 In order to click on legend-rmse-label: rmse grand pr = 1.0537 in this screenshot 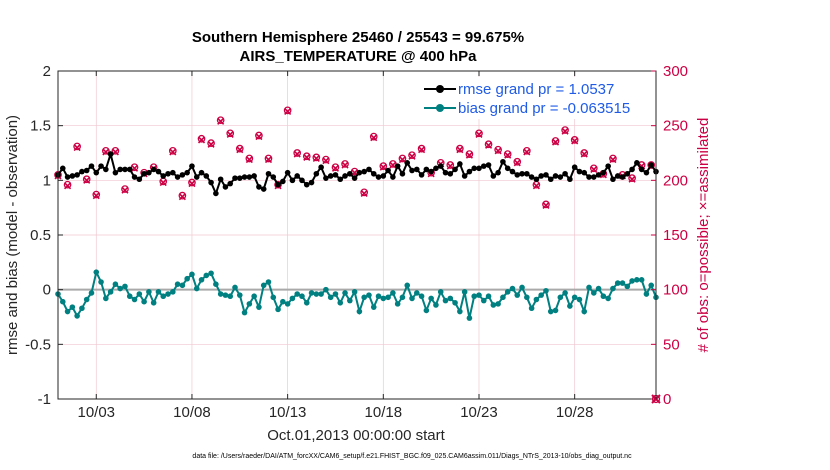, I will do `click(536, 89)`.